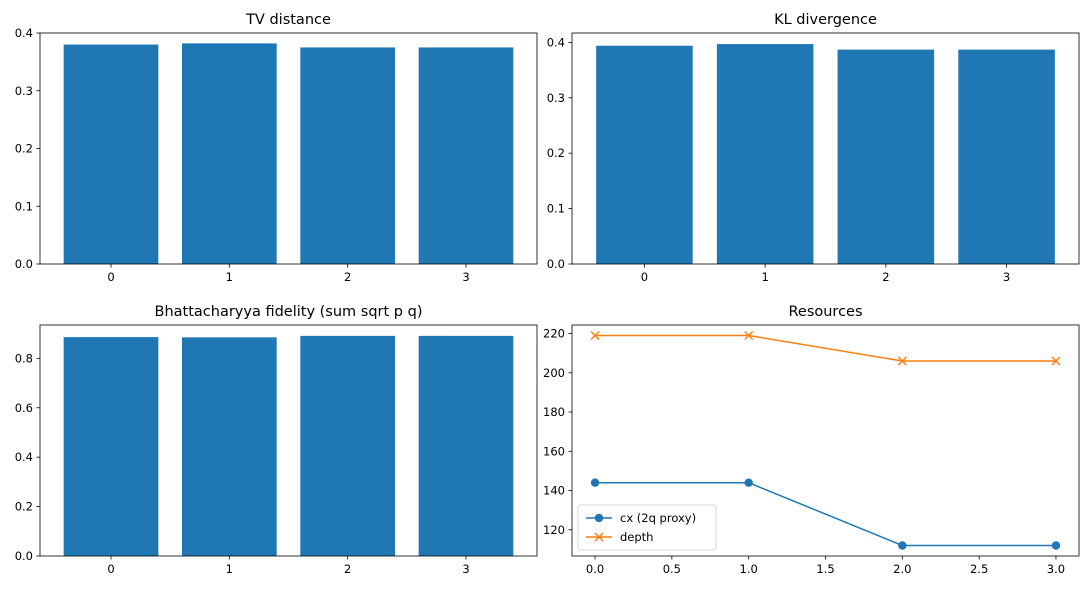 This screenshot has width=1089, height=590. Describe the element at coordinates (825, 20) in the screenshot. I see `chart-title: KL divergence` at that location.